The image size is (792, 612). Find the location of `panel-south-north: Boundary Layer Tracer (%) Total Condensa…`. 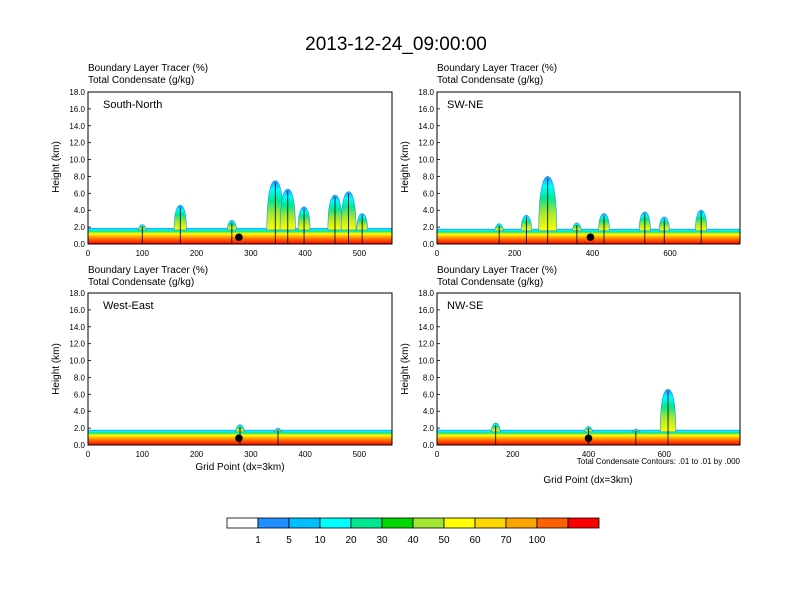

panel-south-north: Boundary Layer Tracer (%) Total Condensa… is located at coordinates (222, 160).